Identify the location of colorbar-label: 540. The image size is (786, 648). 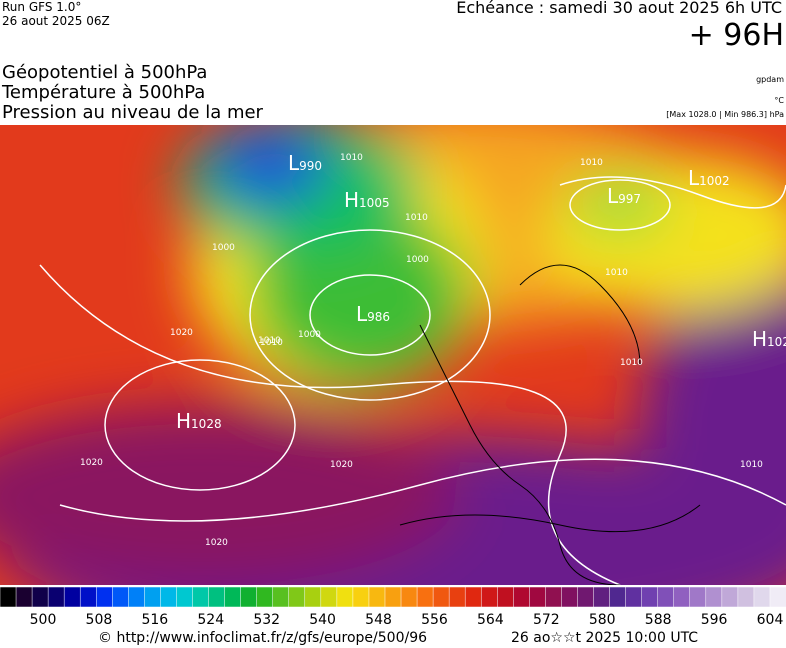
(322, 620).